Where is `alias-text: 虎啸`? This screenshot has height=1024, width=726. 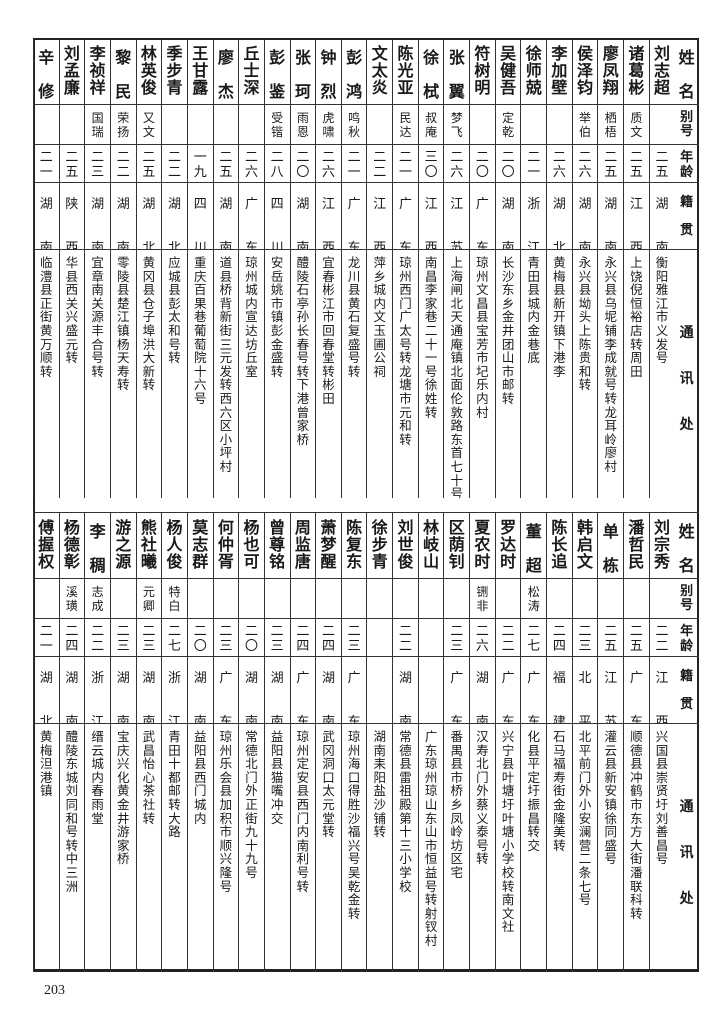
alias-text: 虎啸 is located at coordinates (328, 125).